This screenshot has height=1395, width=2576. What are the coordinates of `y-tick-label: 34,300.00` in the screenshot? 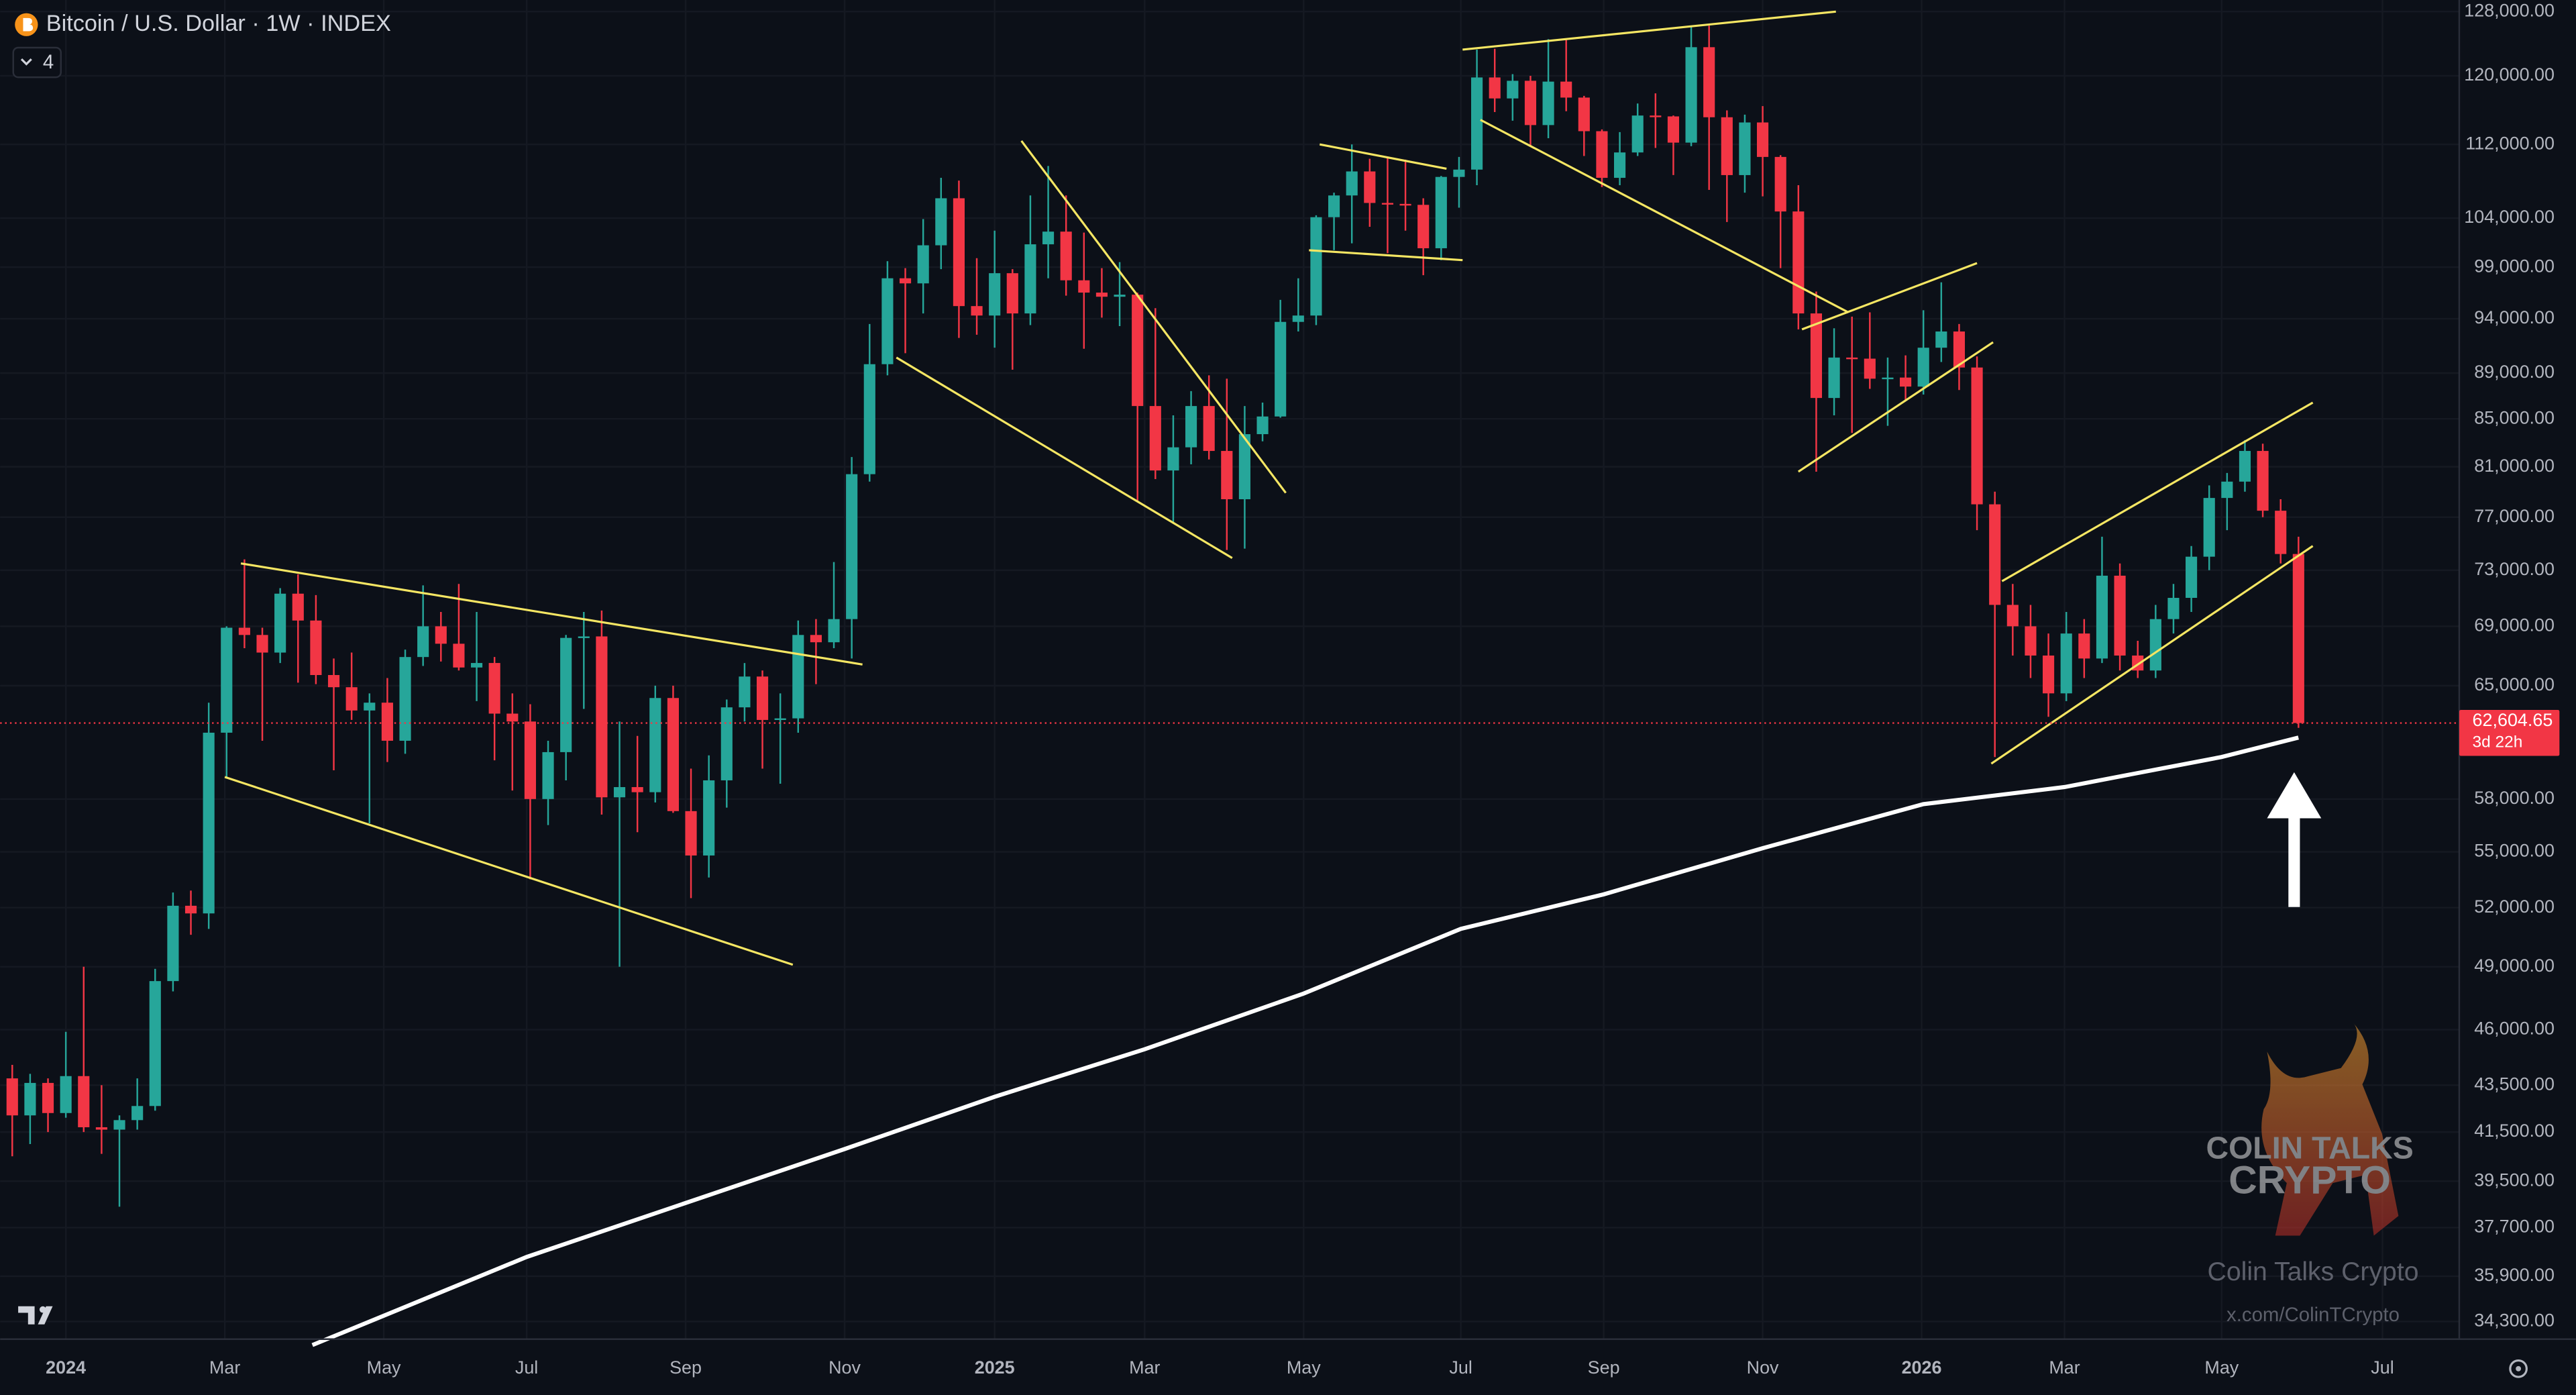 It's located at (2514, 1320).